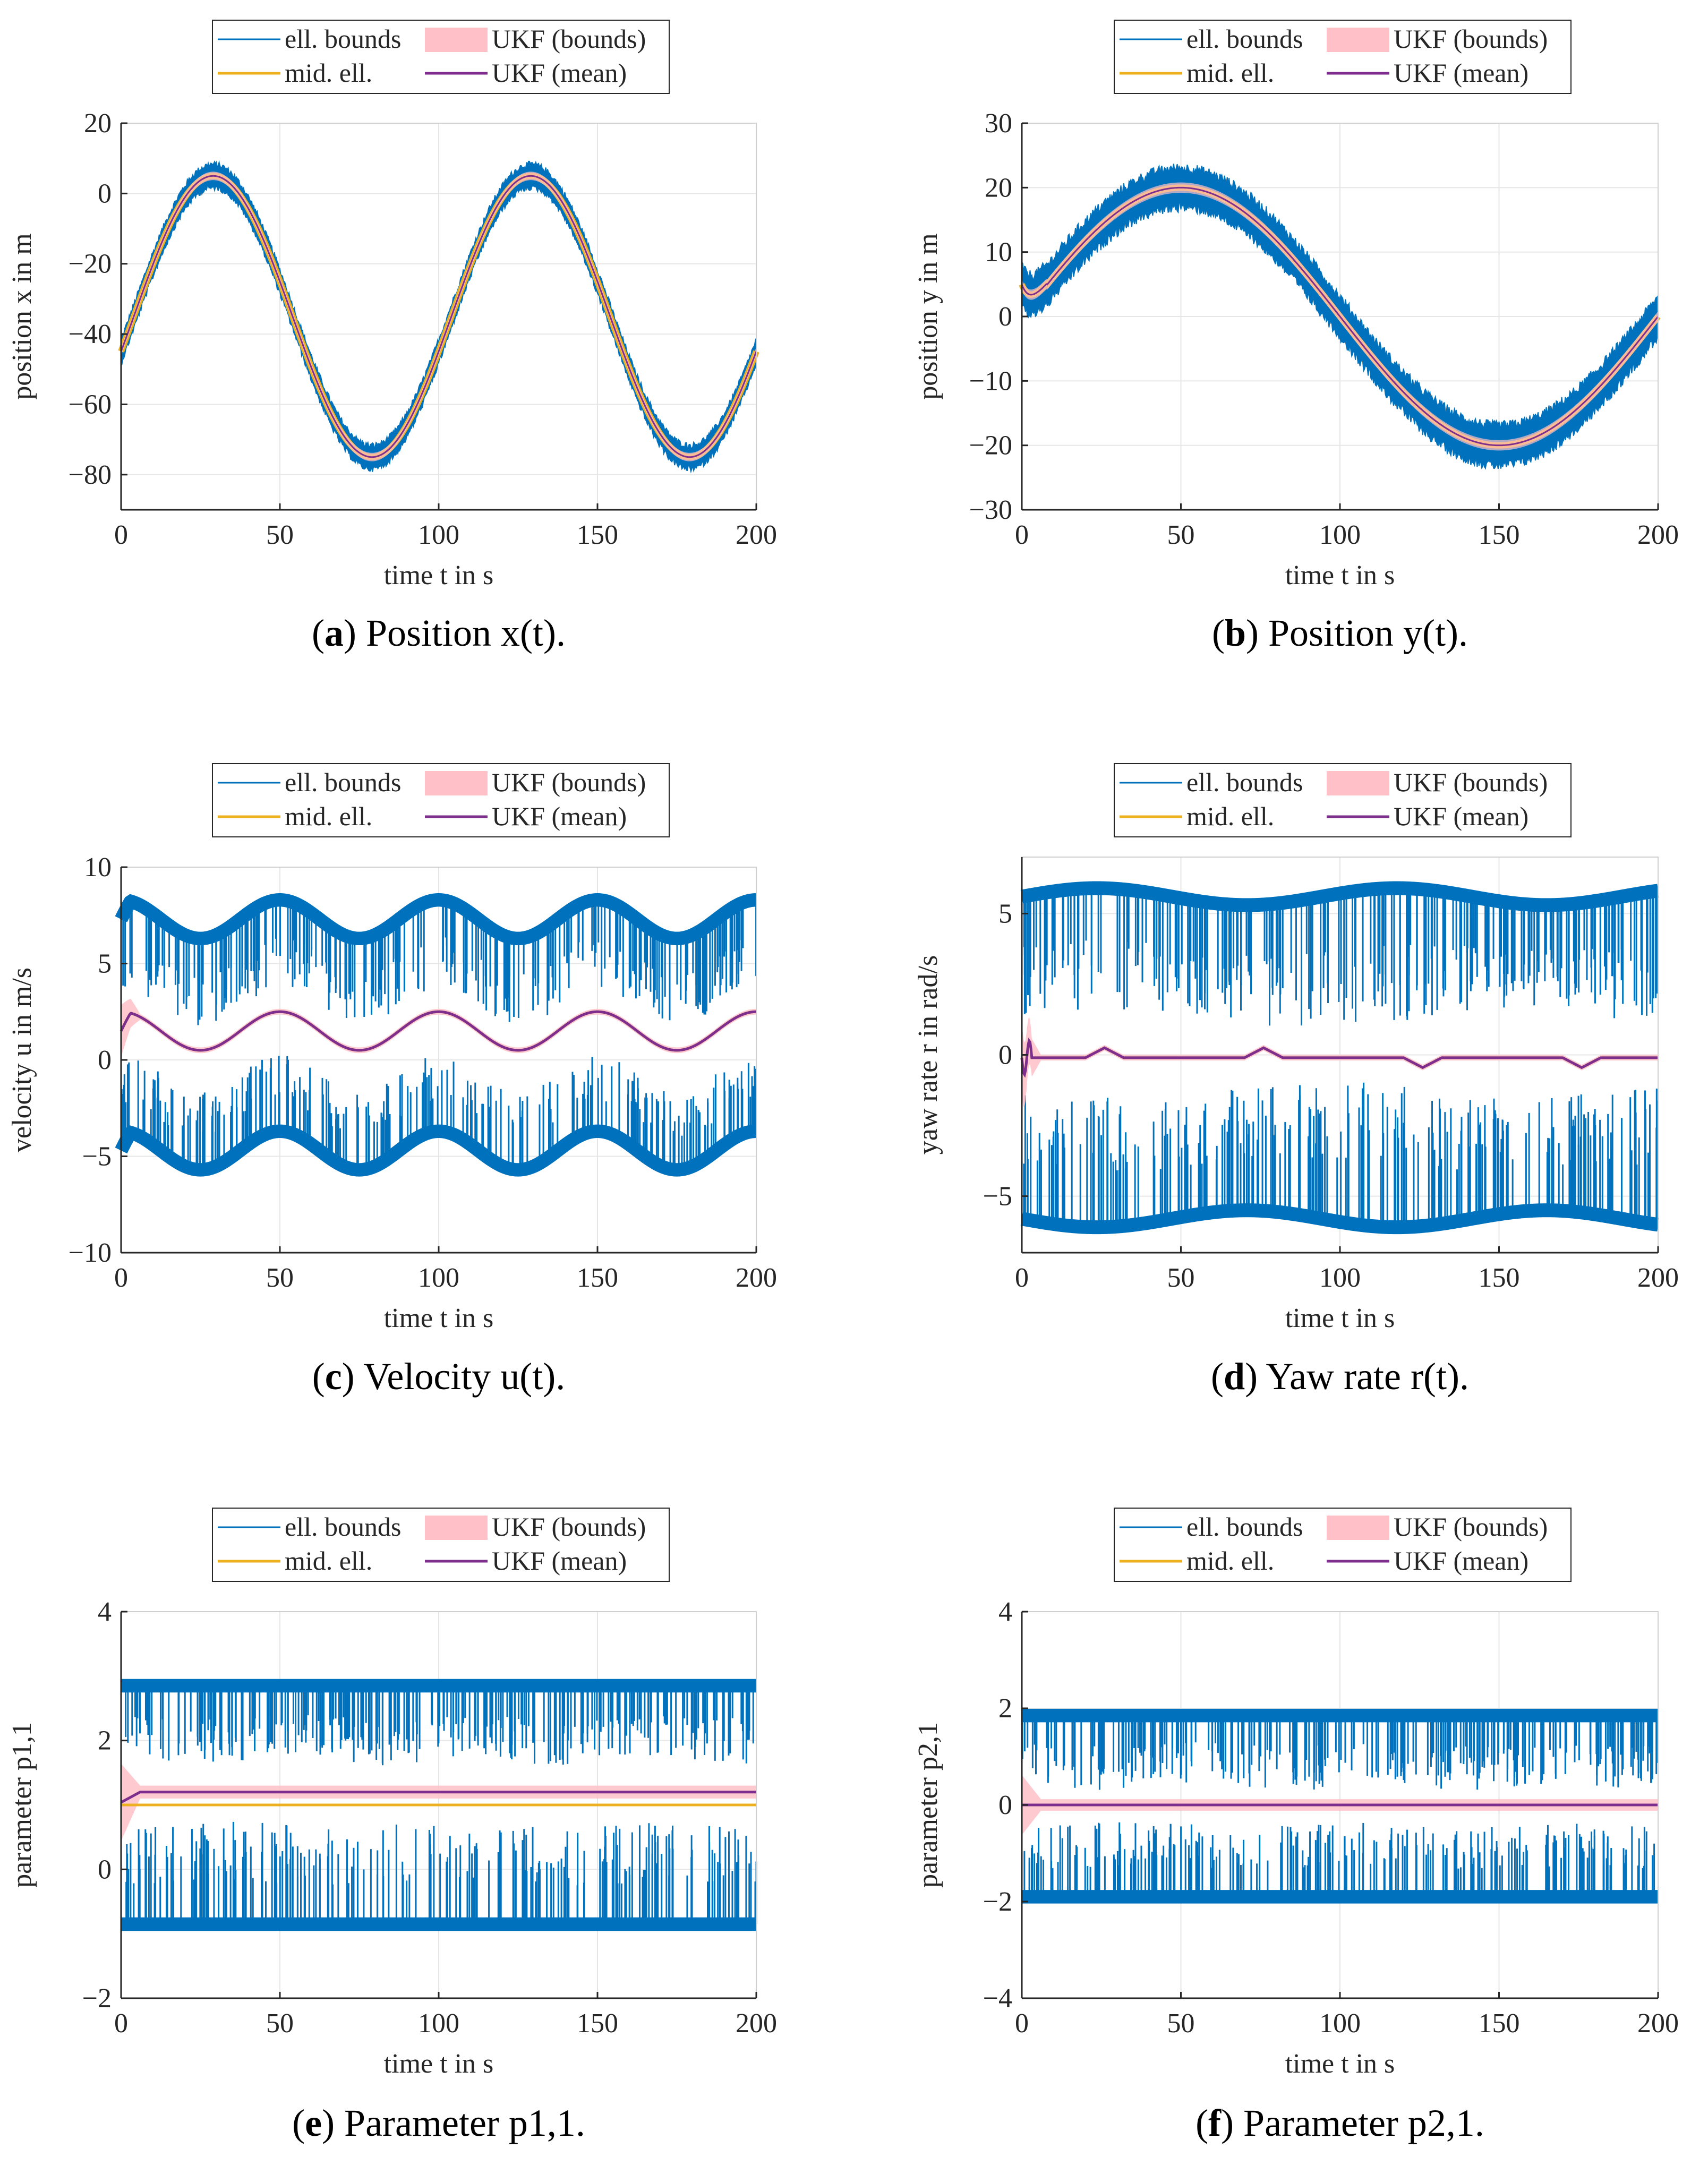  What do you see at coordinates (464, 1376) in the screenshot?
I see `caption-text: Velocity u(t).` at bounding box center [464, 1376].